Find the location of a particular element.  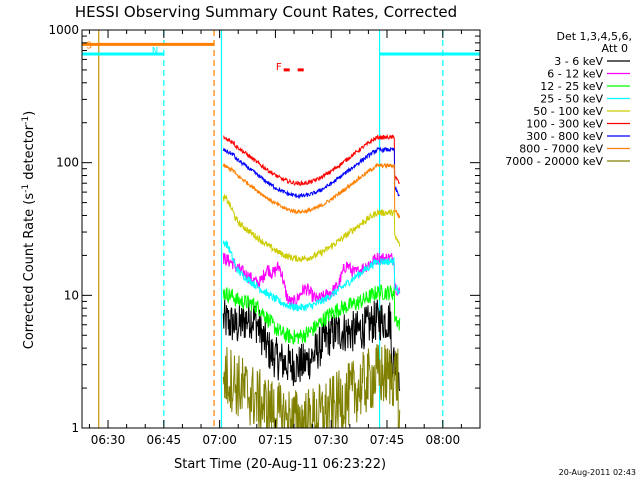

y-label-part-mid: detector is located at coordinates (29, 154).